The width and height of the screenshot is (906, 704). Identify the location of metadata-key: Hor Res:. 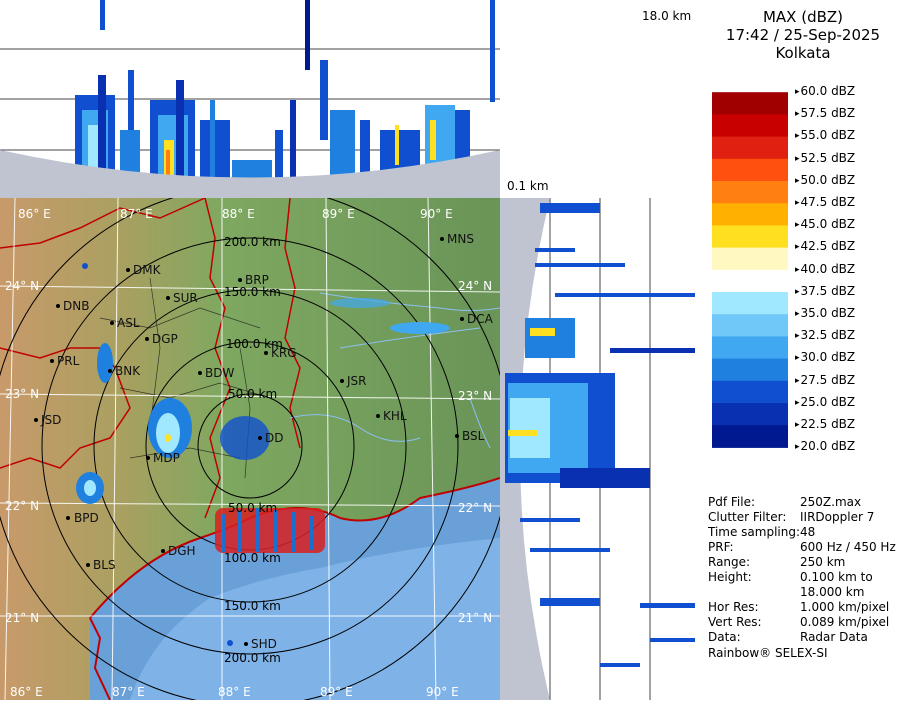
(733, 607).